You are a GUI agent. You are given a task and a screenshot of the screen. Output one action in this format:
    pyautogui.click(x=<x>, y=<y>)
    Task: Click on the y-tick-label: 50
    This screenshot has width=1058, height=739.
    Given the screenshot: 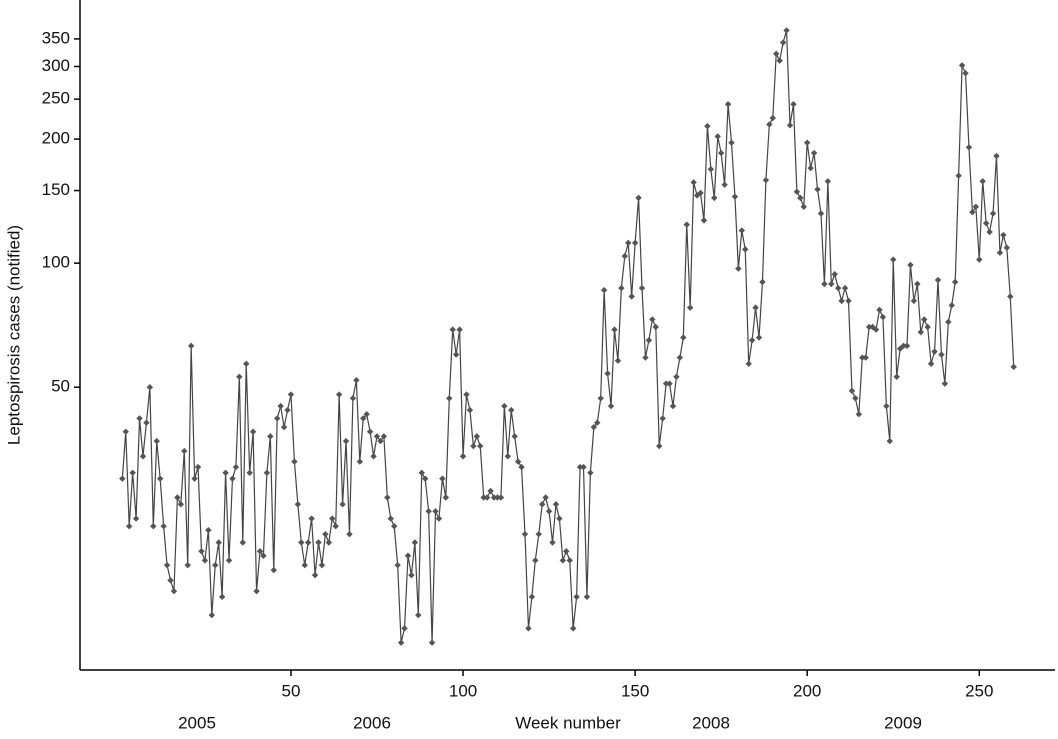 What is the action you would take?
    pyautogui.click(x=60, y=386)
    